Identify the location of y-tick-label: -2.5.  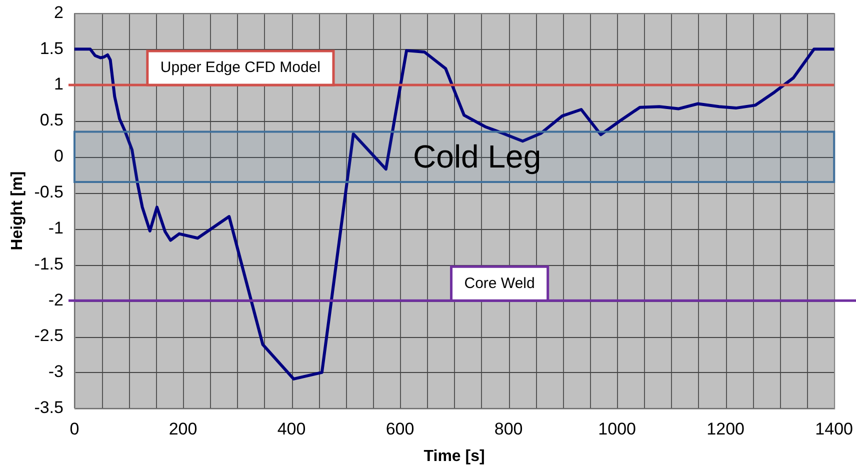
(49, 336).